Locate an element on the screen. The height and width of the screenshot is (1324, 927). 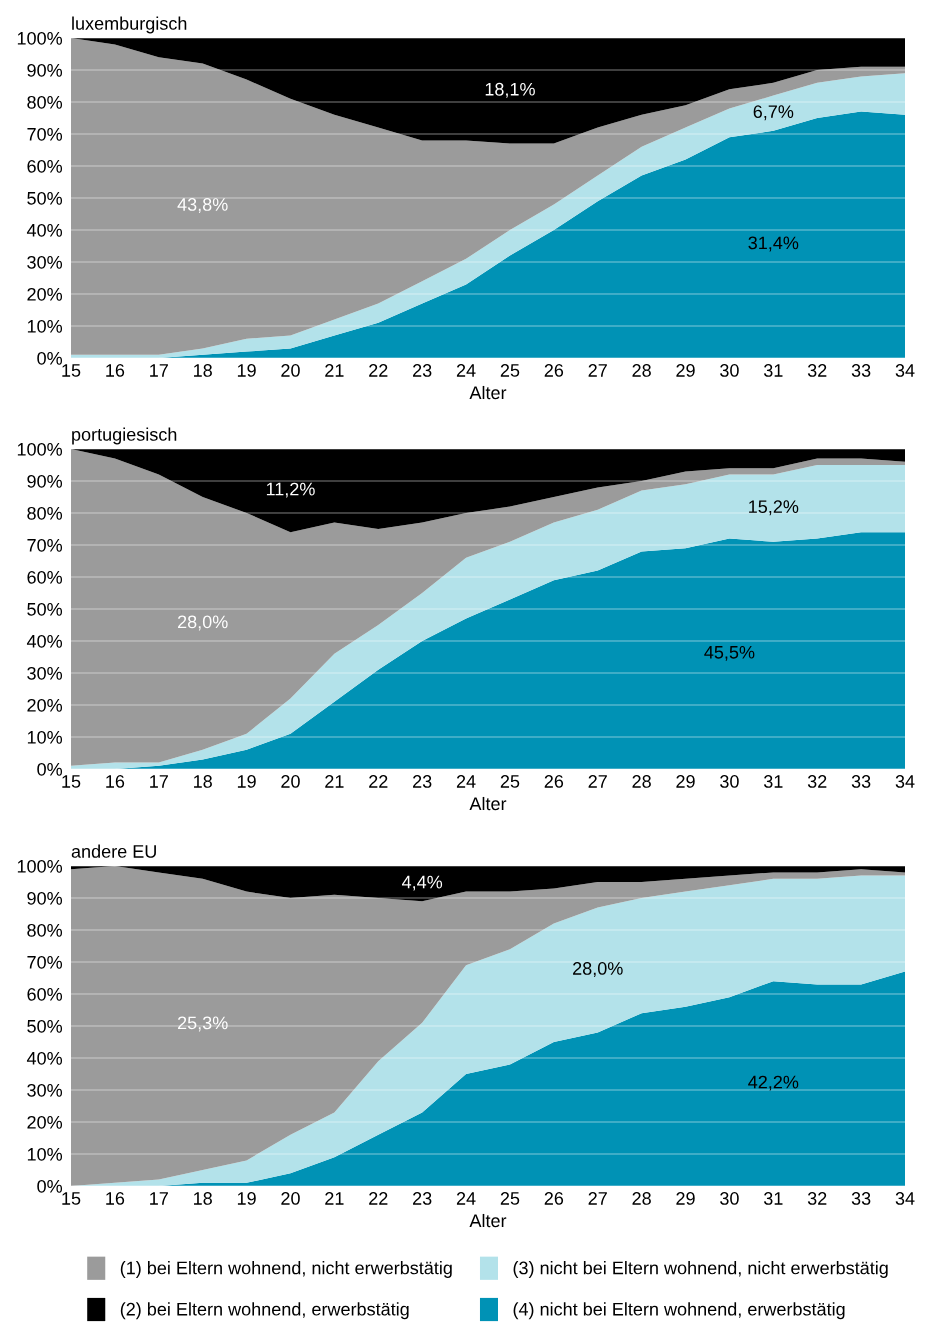
chart-title: portugiesisch is located at coordinates (124, 436).